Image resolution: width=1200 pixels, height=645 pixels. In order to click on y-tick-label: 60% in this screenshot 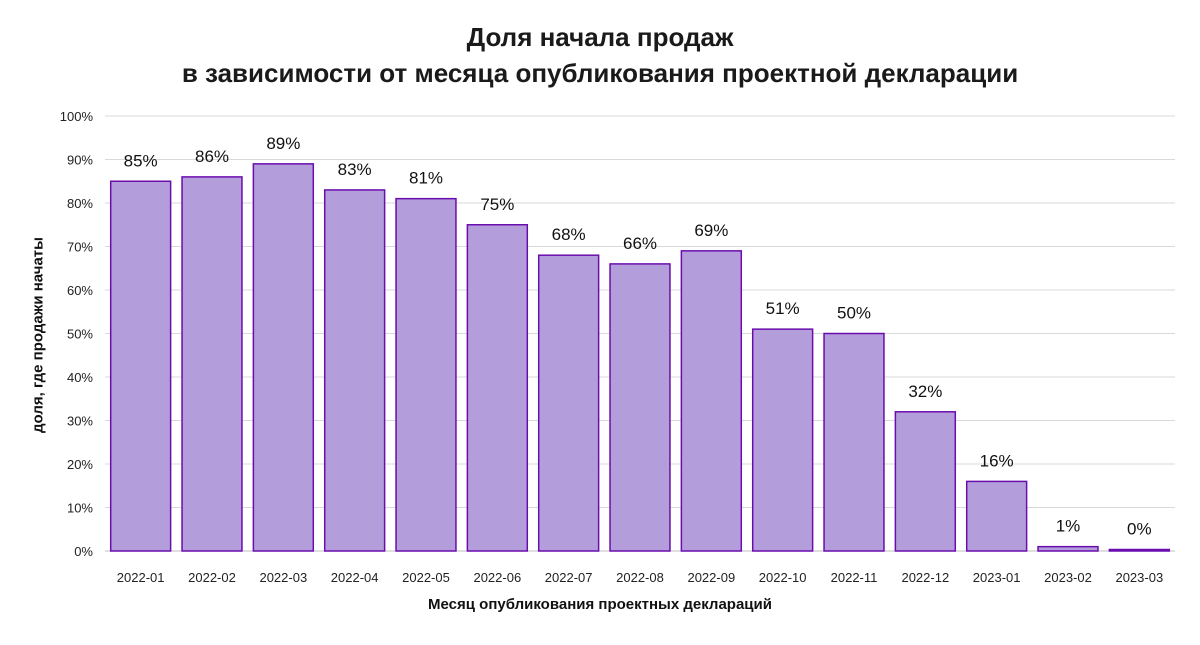, I will do `click(80, 290)`.